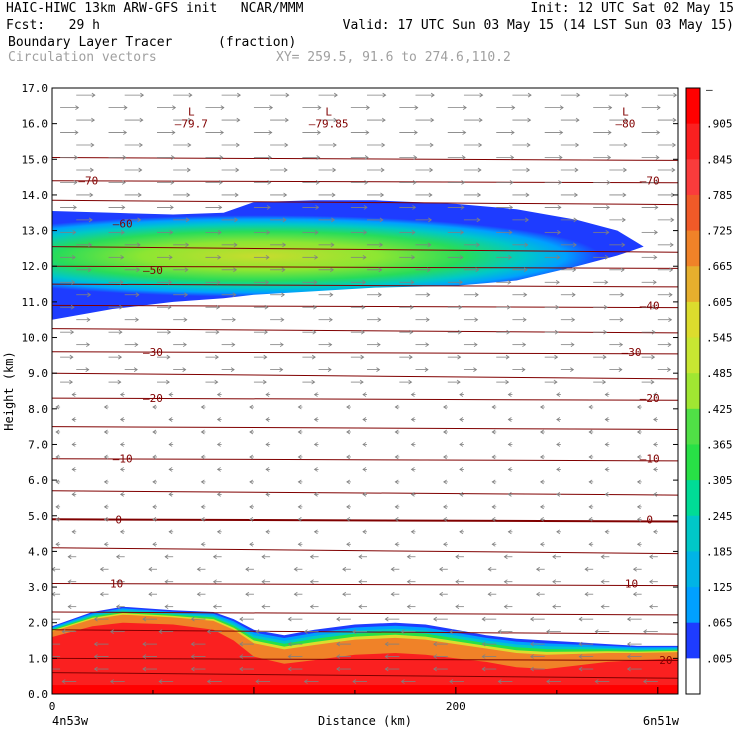  I want to click on colorbar-label: .245, so click(719, 516).